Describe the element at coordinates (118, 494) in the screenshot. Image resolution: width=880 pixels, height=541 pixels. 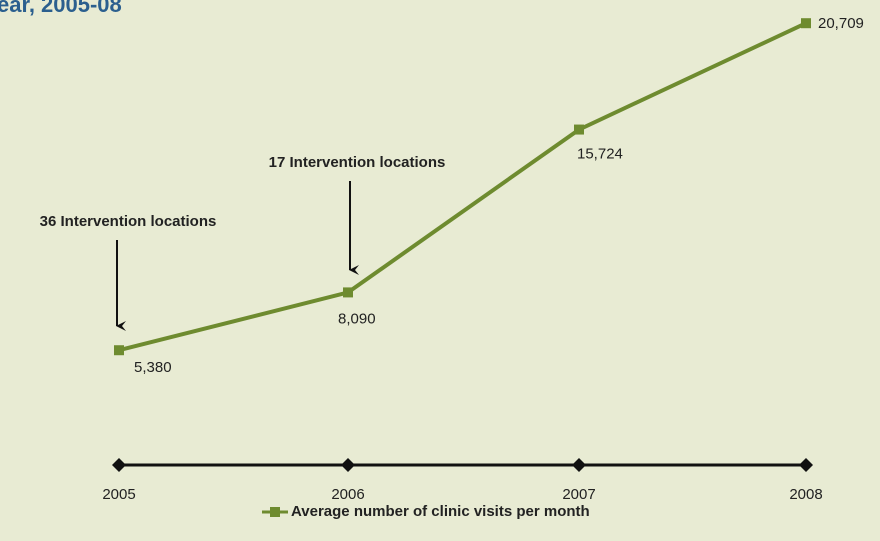
I see `x-tick-label: 2005` at that location.